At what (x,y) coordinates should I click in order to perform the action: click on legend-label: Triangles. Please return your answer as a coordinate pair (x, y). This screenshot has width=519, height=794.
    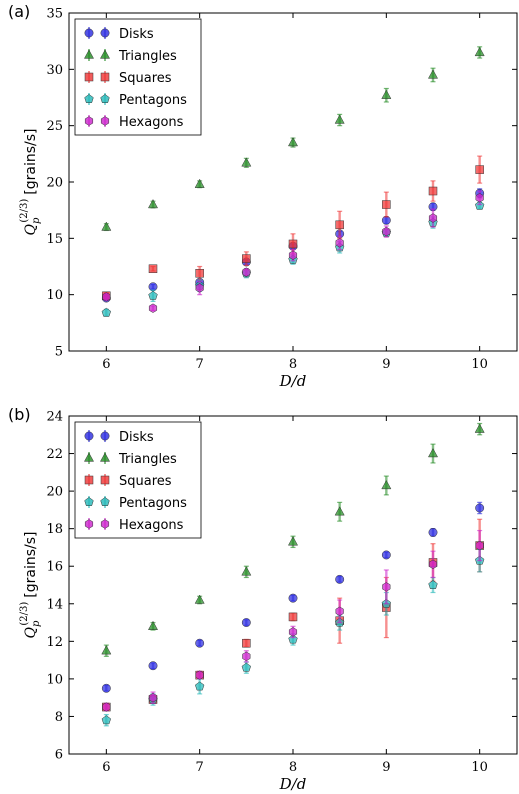
    Looking at the image, I should click on (147, 459).